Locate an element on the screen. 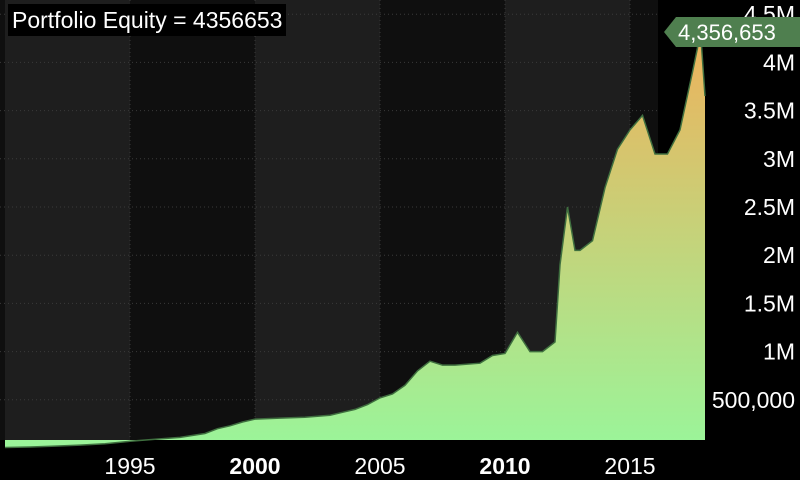 The width and height of the screenshot is (800, 480). last-value-badge-shape is located at coordinates (732, 32).